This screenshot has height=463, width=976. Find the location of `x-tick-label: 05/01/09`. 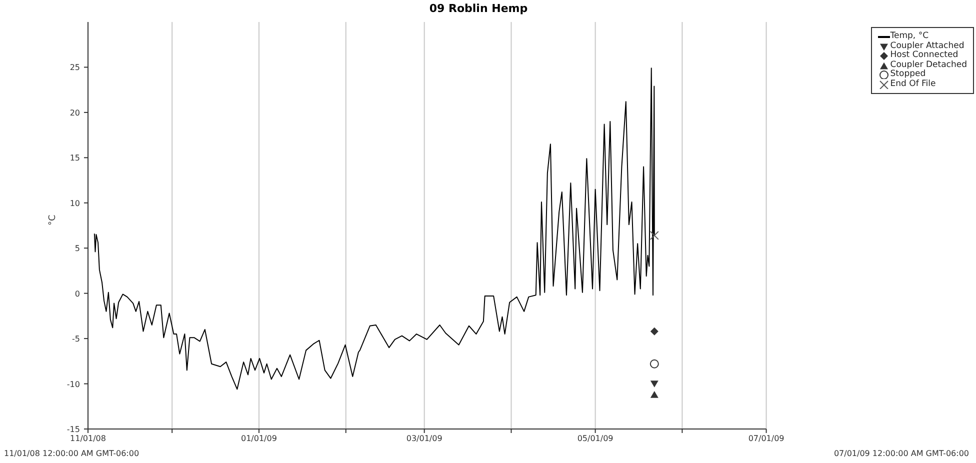

x-tick-label: 05/01/09 is located at coordinates (595, 438).